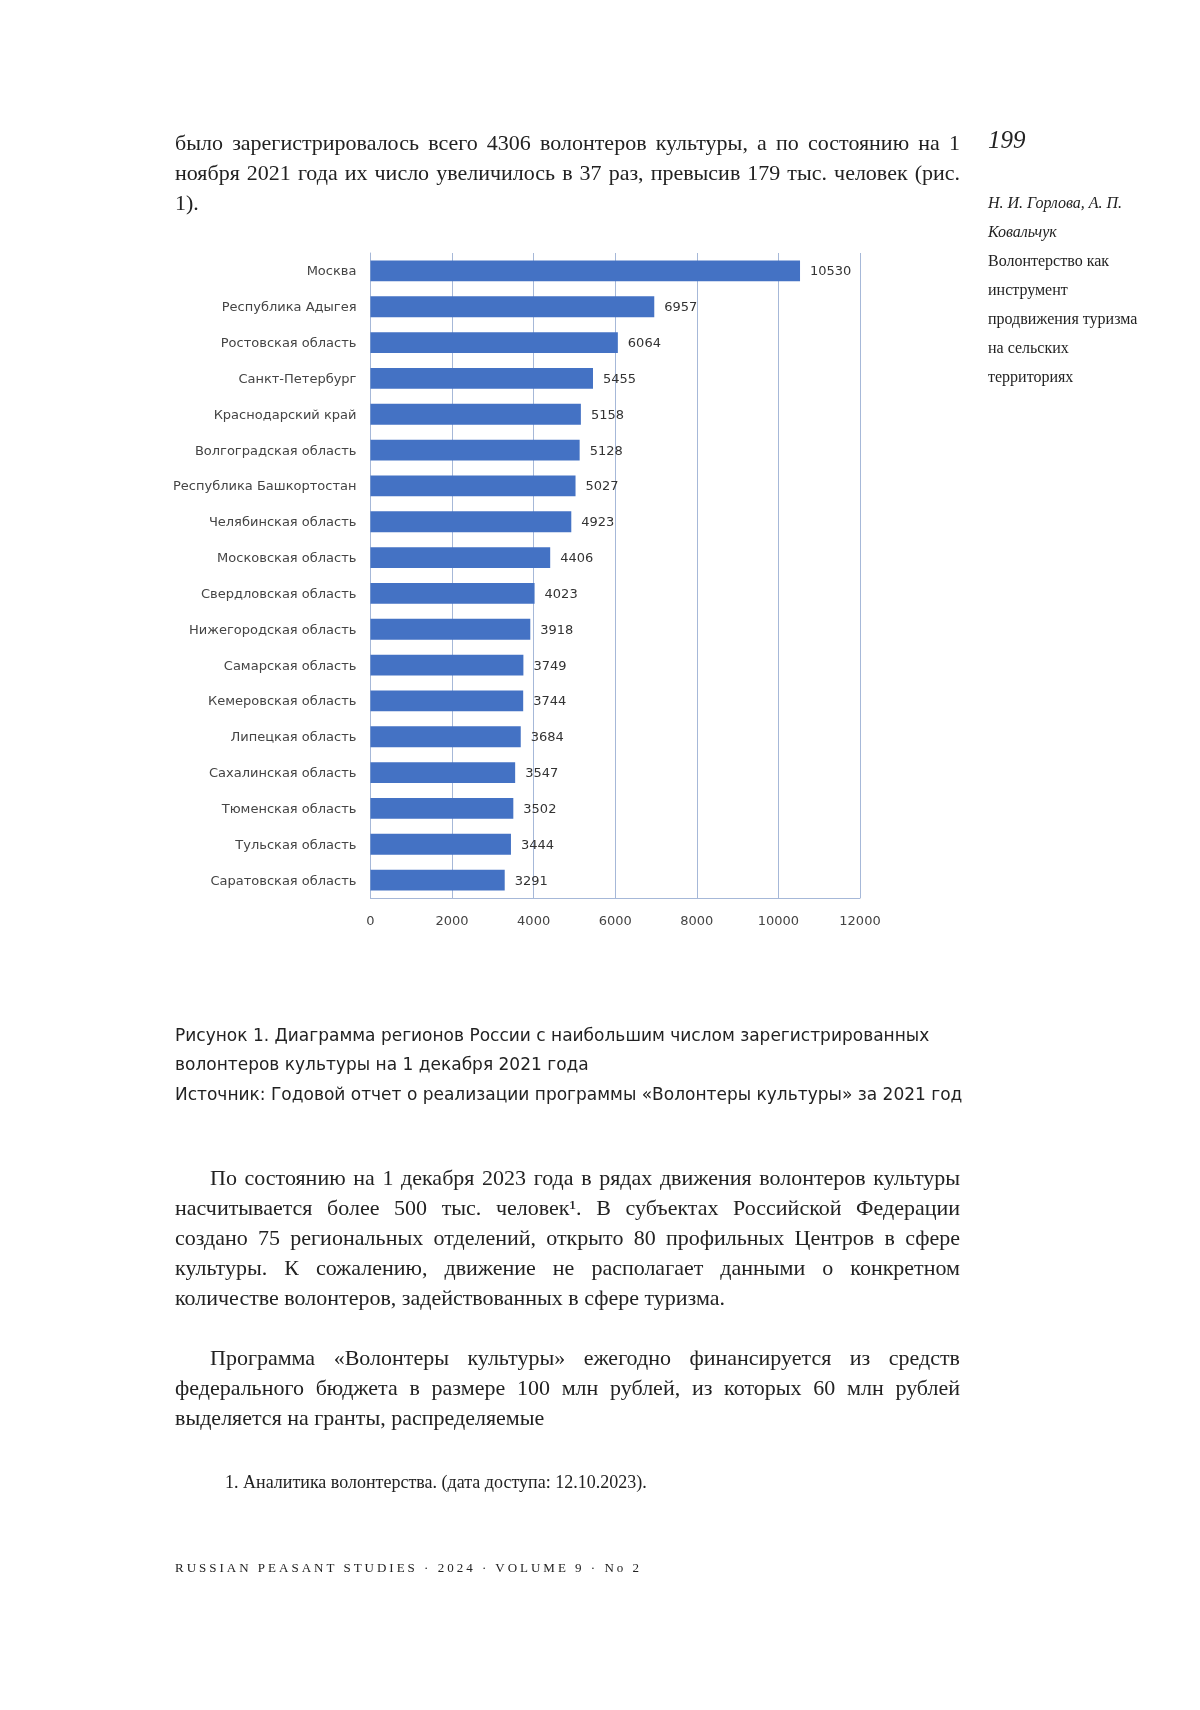 This screenshot has height=1710, width=1200. Describe the element at coordinates (282, 701) in the screenshot. I see `y-tick-label: Кемеровская область` at that location.